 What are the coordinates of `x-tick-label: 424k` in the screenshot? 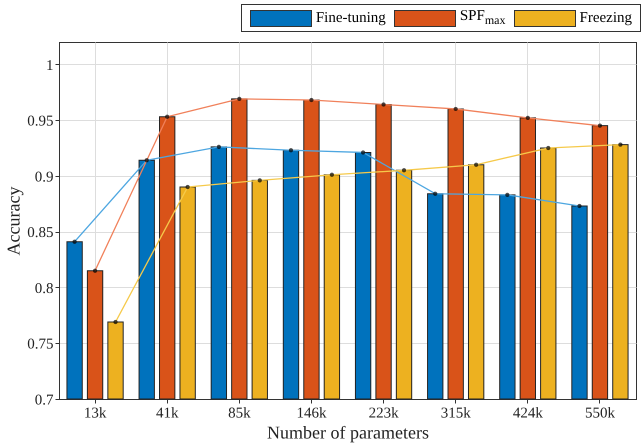 It's located at (528, 414).